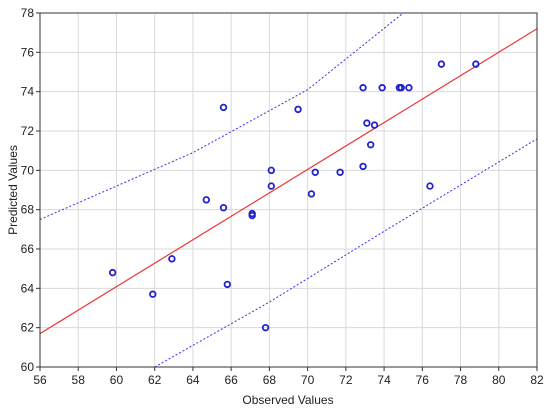 The height and width of the screenshot is (409, 550). Describe the element at coordinates (28, 210) in the screenshot. I see `y-tick-label: 68` at that location.